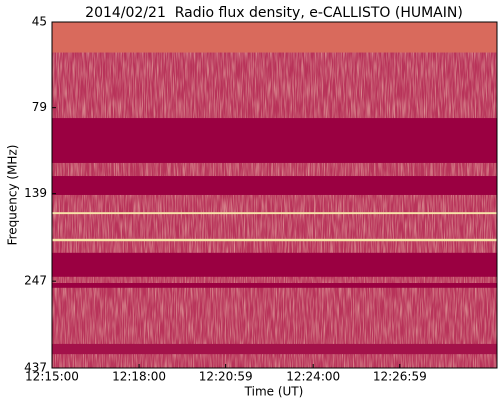 This screenshot has width=503, height=408. What do you see at coordinates (274, 392) in the screenshot?
I see `x-axis-label: Time (UT)` at bounding box center [274, 392].